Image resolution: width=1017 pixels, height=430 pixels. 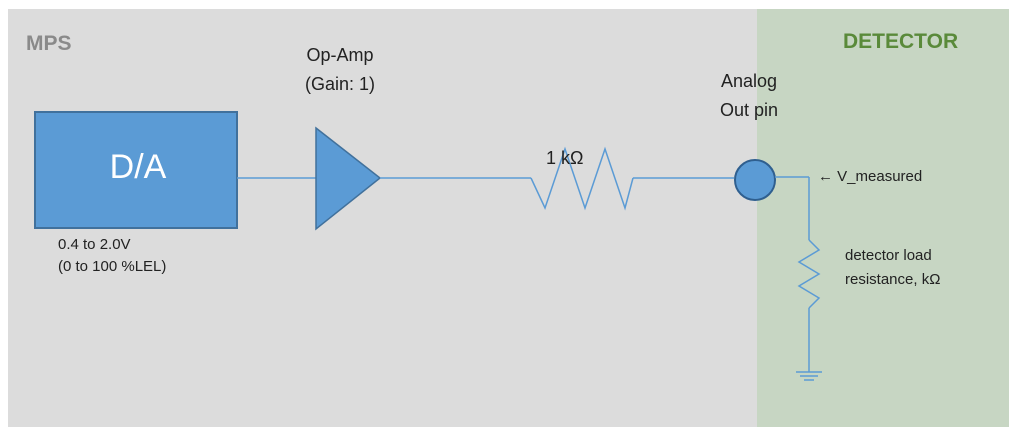 What do you see at coordinates (892, 268) in the screenshot?
I see `load-resistance-label: detector load resistance, kΩ` at bounding box center [892, 268].